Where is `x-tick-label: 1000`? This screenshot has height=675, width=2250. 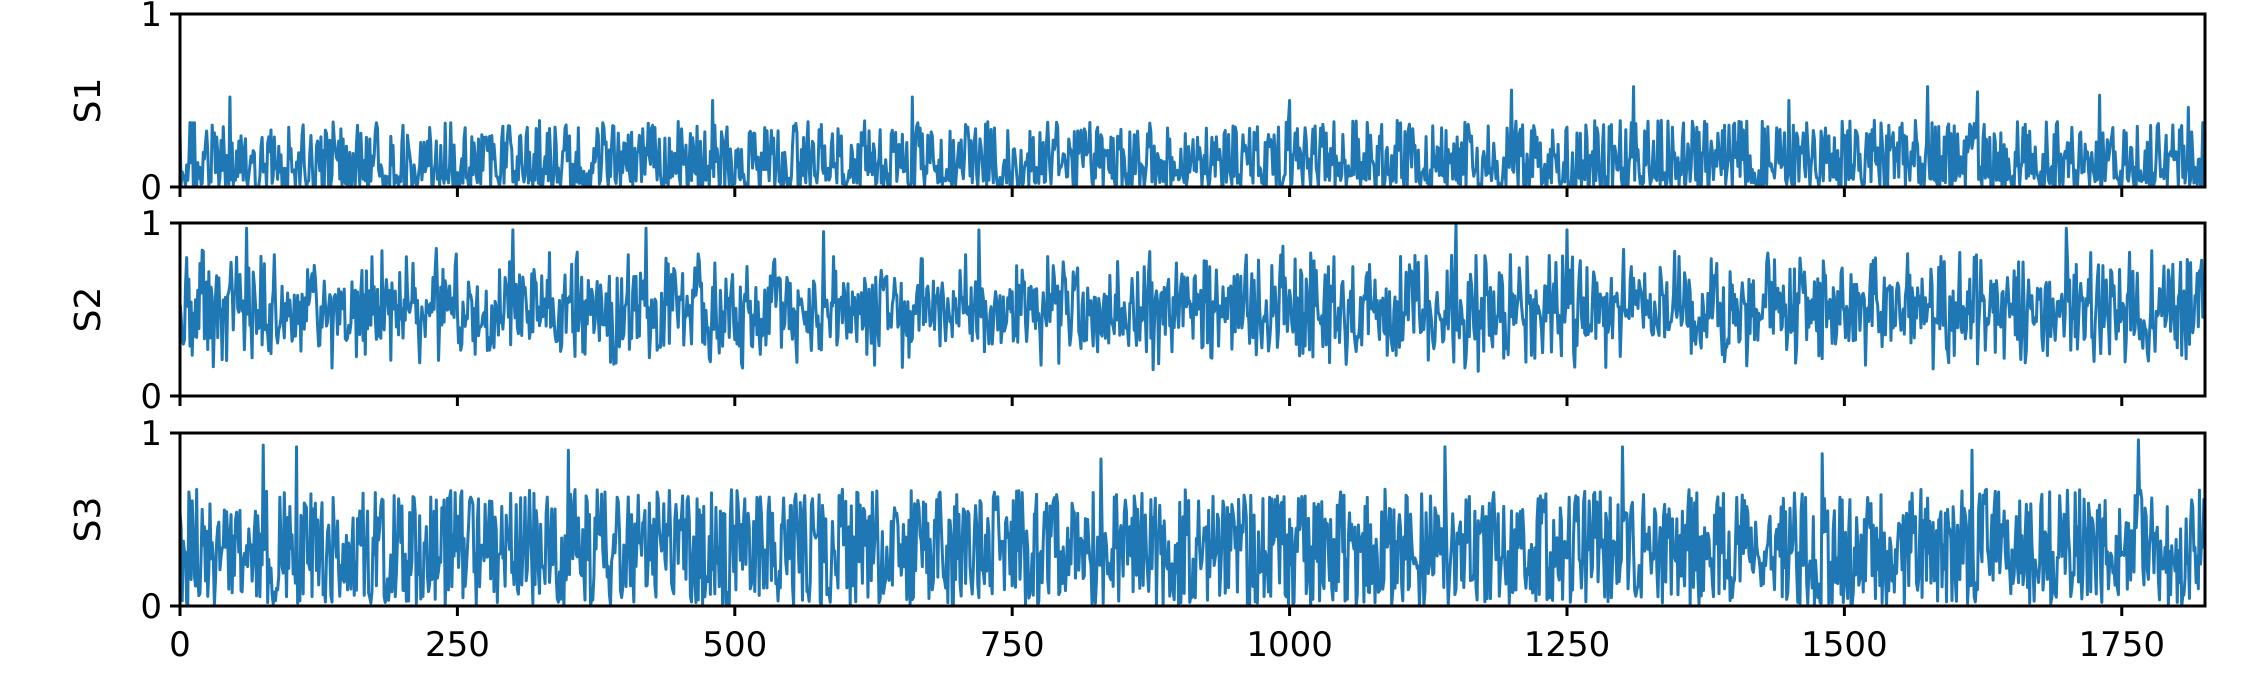
x-tick-label: 1000 is located at coordinates (1289, 645).